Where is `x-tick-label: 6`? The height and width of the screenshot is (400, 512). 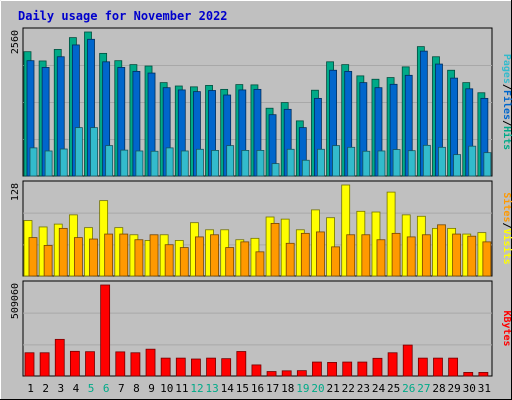 x-tick-label: 6 is located at coordinates (106, 388).